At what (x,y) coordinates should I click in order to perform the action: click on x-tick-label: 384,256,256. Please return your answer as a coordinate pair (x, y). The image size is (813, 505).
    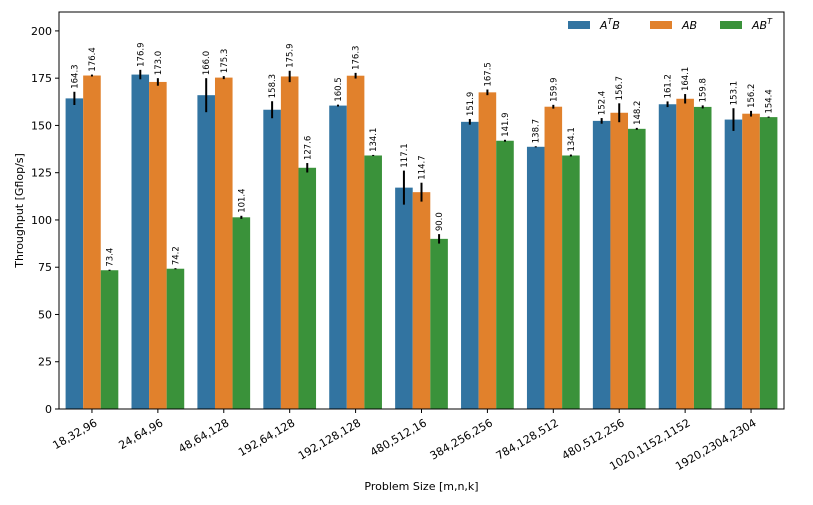
    Looking at the image, I should click on (461, 439).